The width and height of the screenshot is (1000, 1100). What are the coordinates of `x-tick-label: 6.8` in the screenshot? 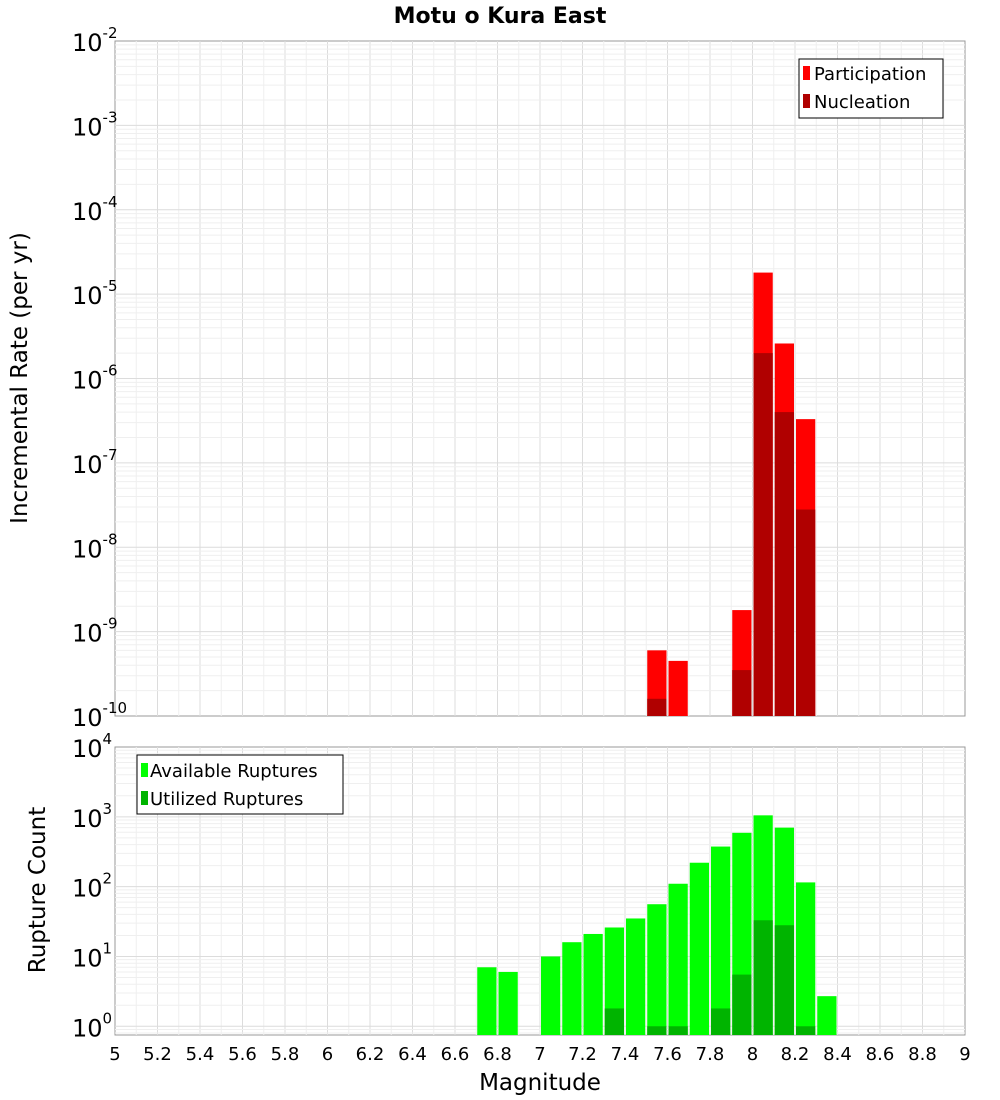 It's located at (497, 1054).